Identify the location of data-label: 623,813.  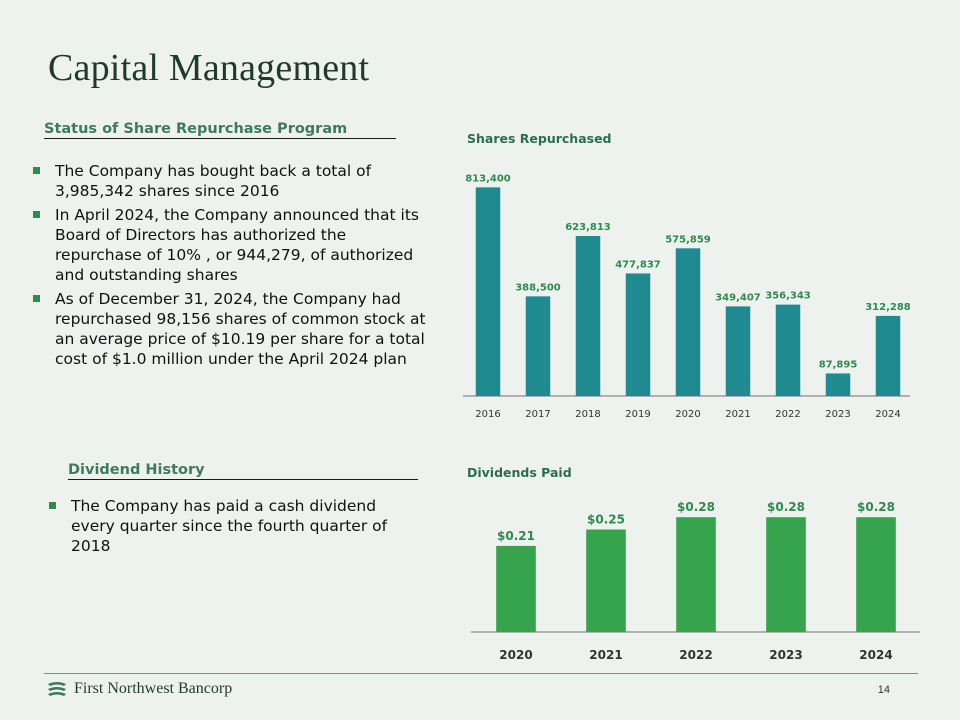
(588, 227).